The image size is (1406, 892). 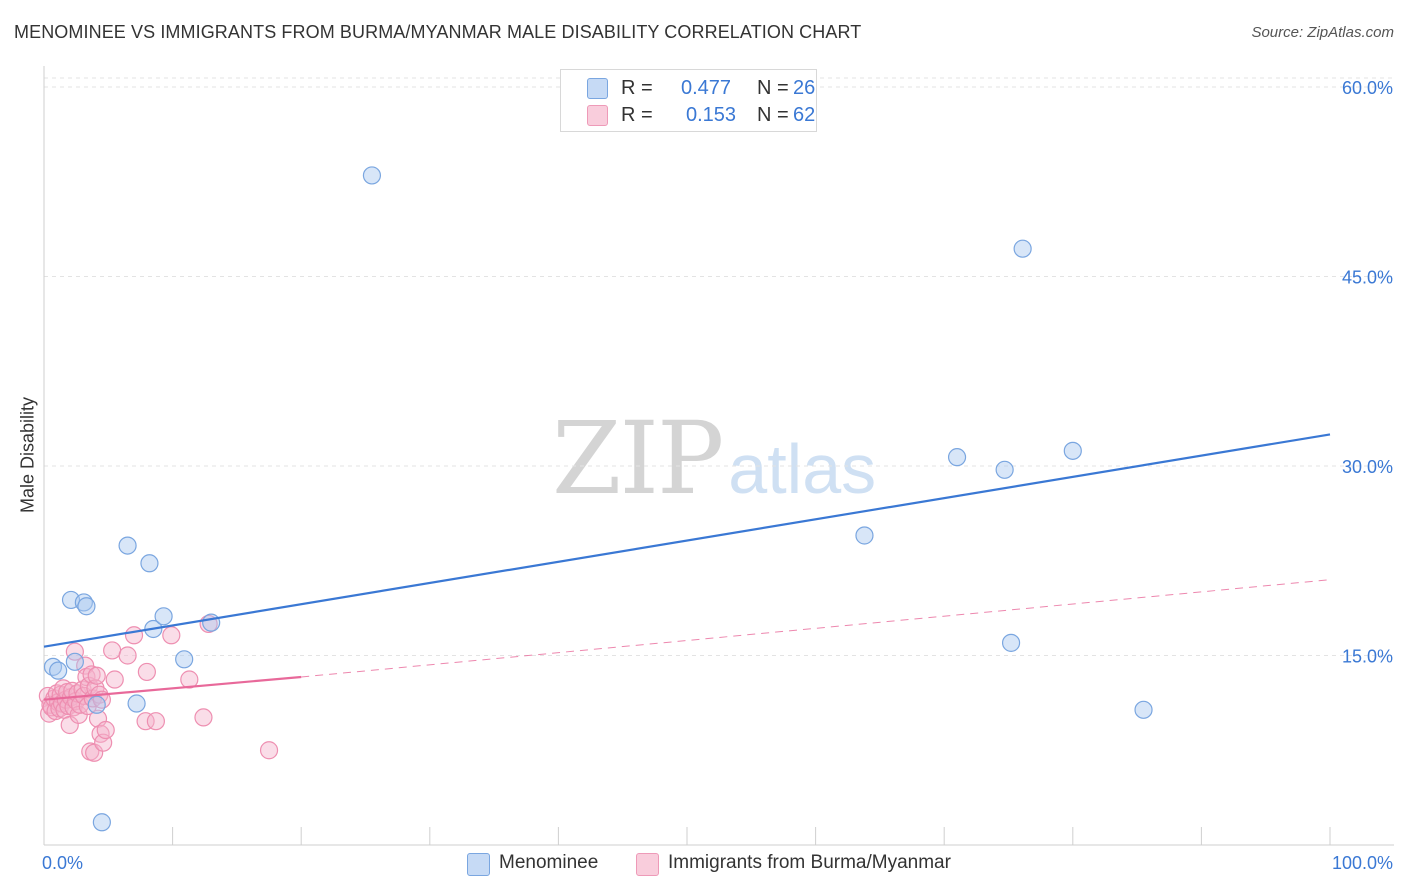 What do you see at coordinates (816, 628) in the screenshot?
I see `burma-trend-extension` at bounding box center [816, 628].